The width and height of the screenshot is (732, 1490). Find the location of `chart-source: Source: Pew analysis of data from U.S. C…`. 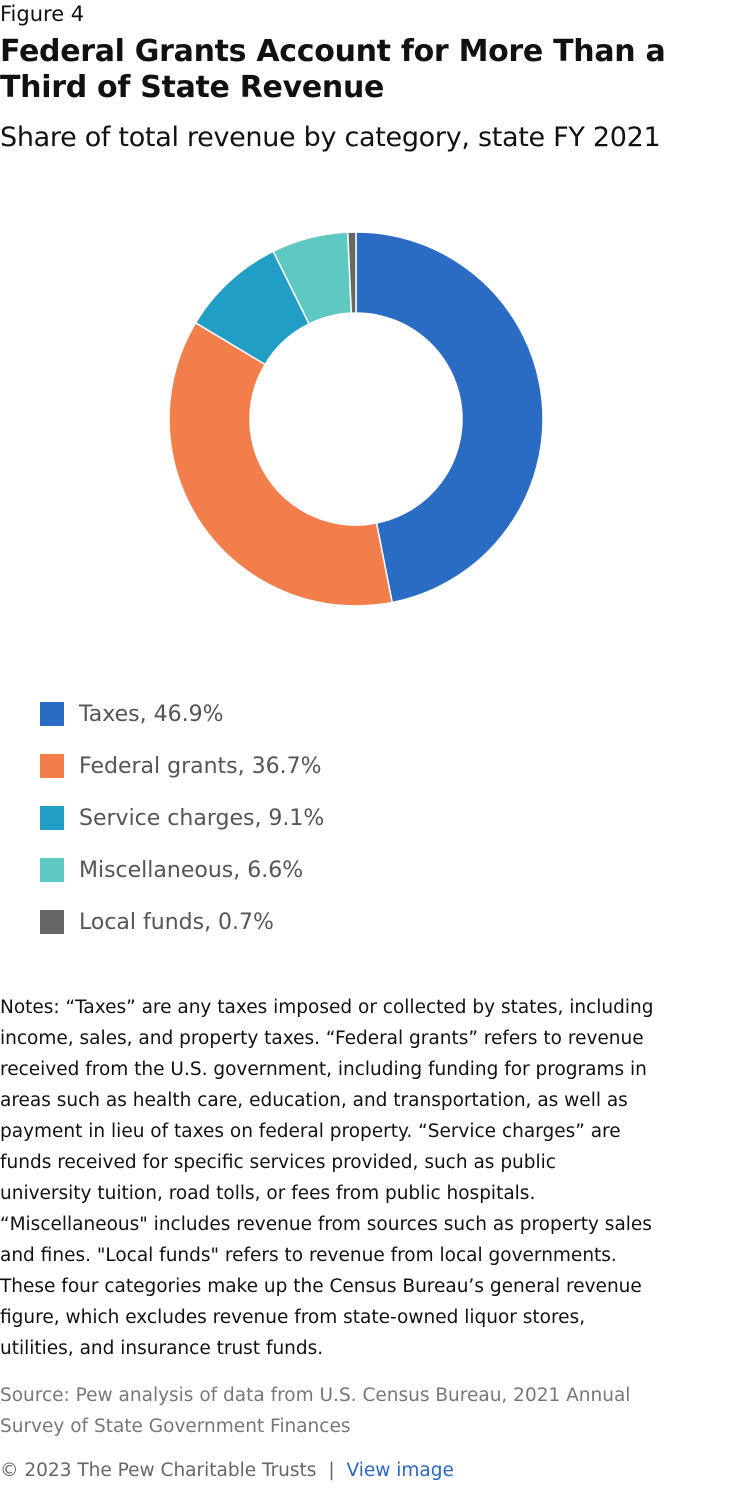

chart-source: Source: Pew analysis of data from U.S. C… is located at coordinates (315, 1411).